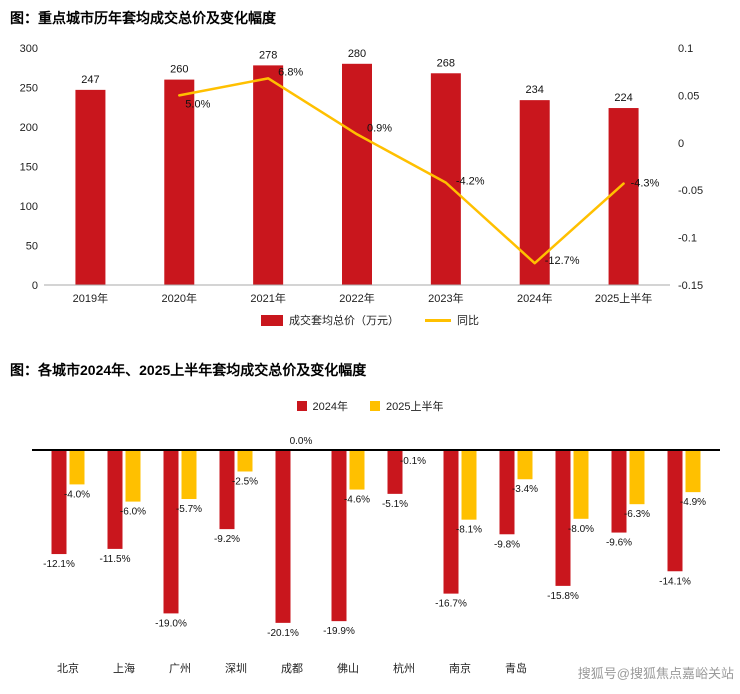  Describe the element at coordinates (227, 539) in the screenshot. I see `bar-value-label: -9.2%` at that location.